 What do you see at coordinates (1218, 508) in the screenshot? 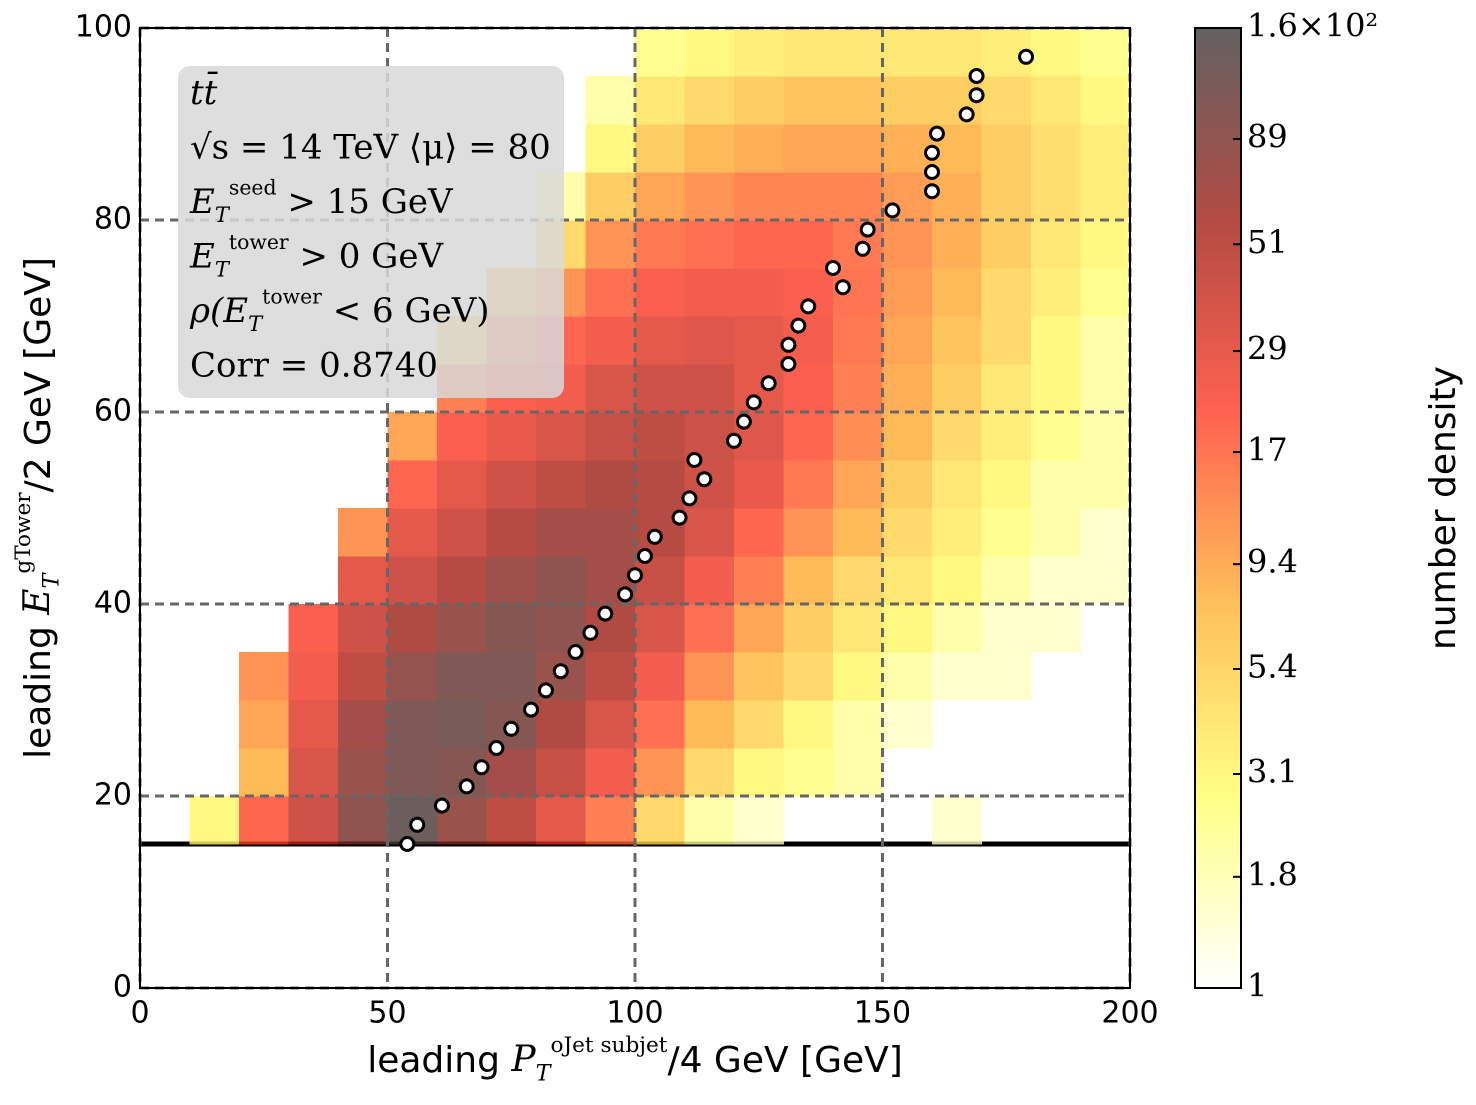
I see `colorbar` at bounding box center [1218, 508].